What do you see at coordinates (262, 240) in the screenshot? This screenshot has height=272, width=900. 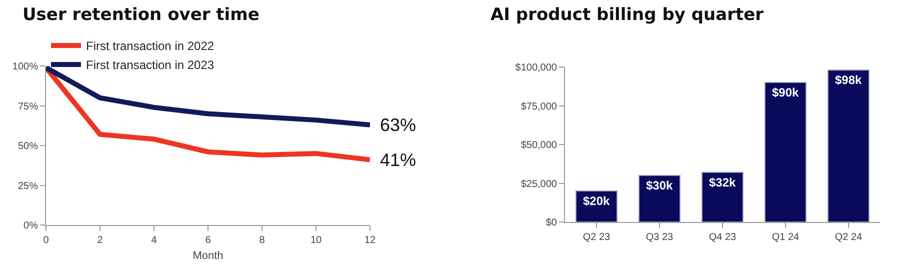 I see `x-tick-label: 8` at bounding box center [262, 240].